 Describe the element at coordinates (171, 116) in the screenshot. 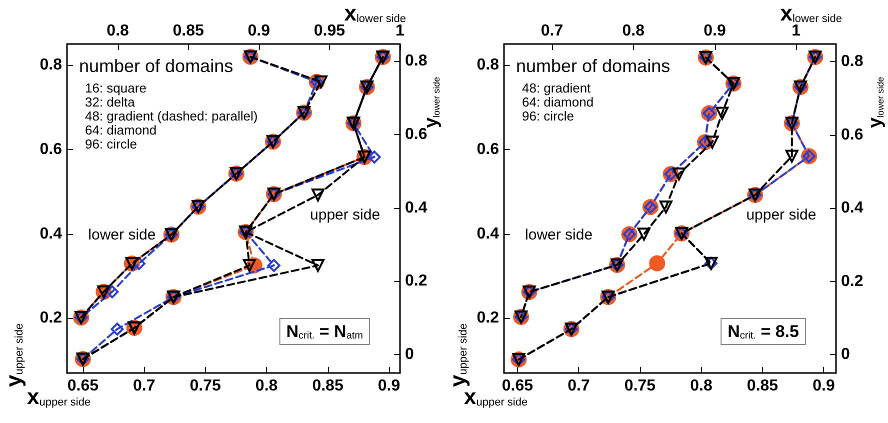

I see `annotation: 48: gradient (dashed: parallel)` at that location.